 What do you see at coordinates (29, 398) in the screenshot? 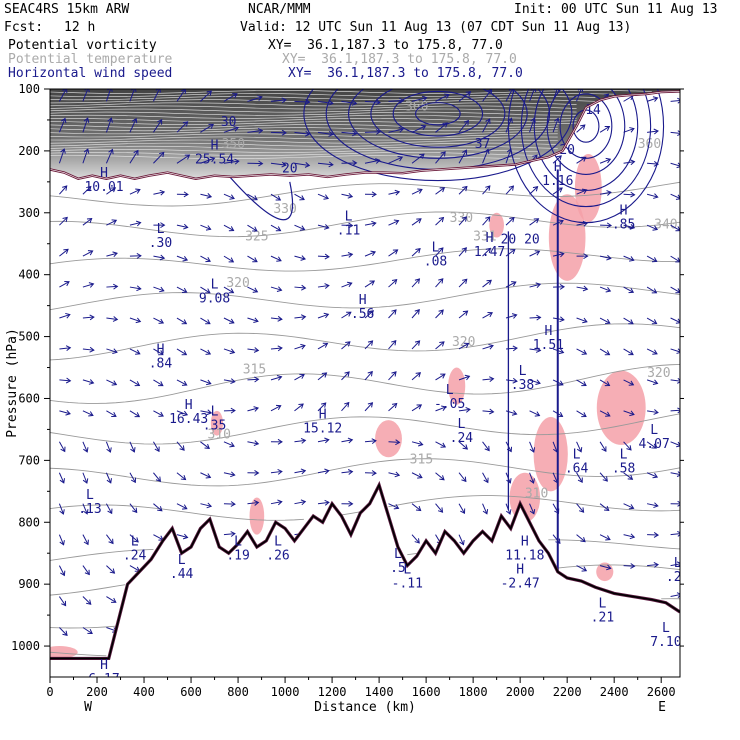
I see `y-tick-label: 600` at bounding box center [29, 398].